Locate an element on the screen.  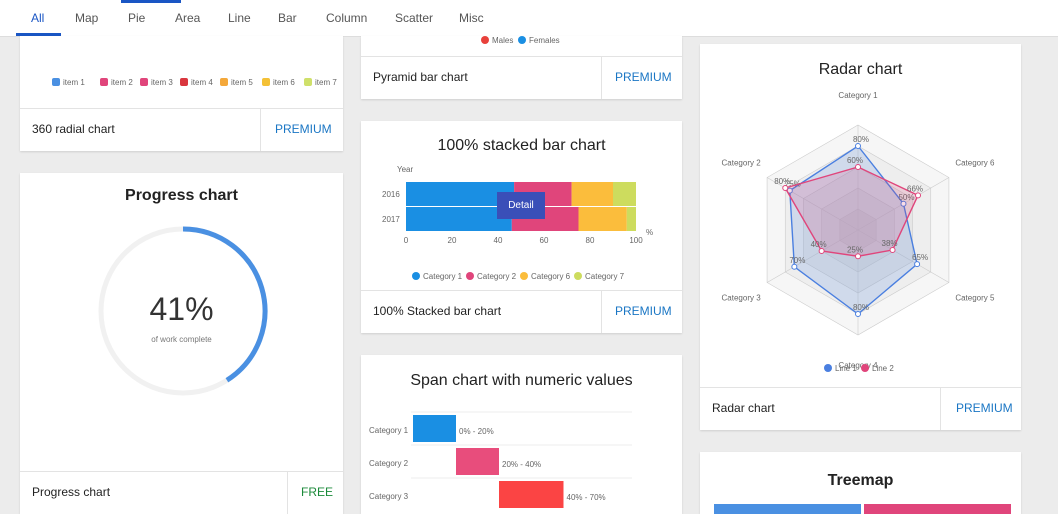
span-bar is located at coordinates (477, 461).